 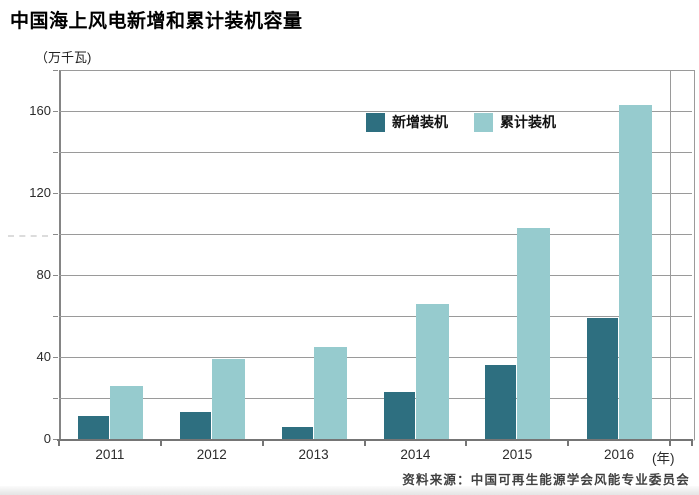 I want to click on legend-swatch-cumulative, so click(x=483, y=122).